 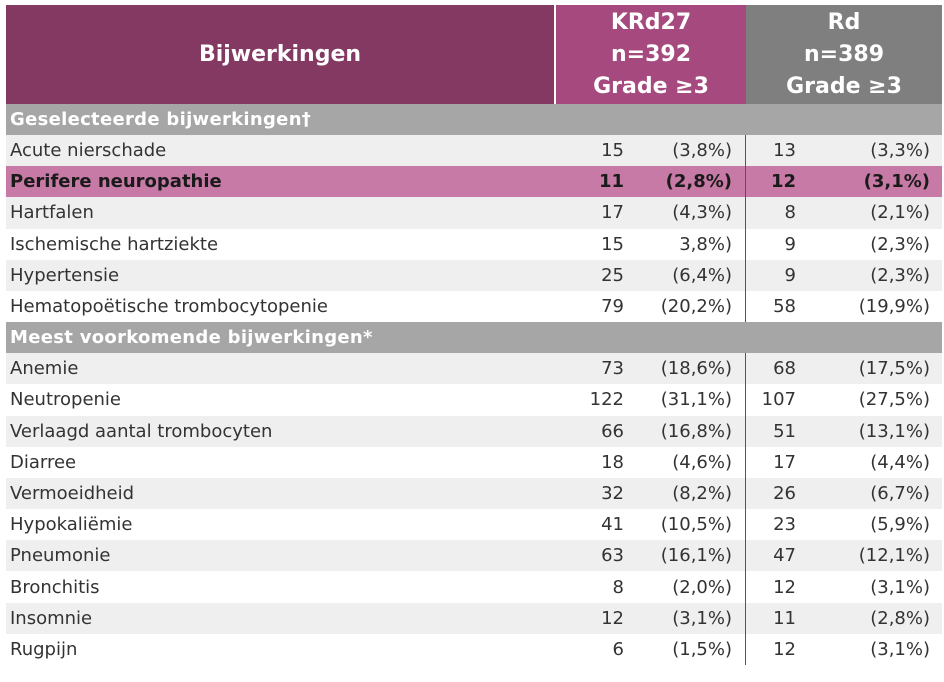 I want to click on section-header: Meest voorkomende bijwerkingen*, so click(x=474, y=338).